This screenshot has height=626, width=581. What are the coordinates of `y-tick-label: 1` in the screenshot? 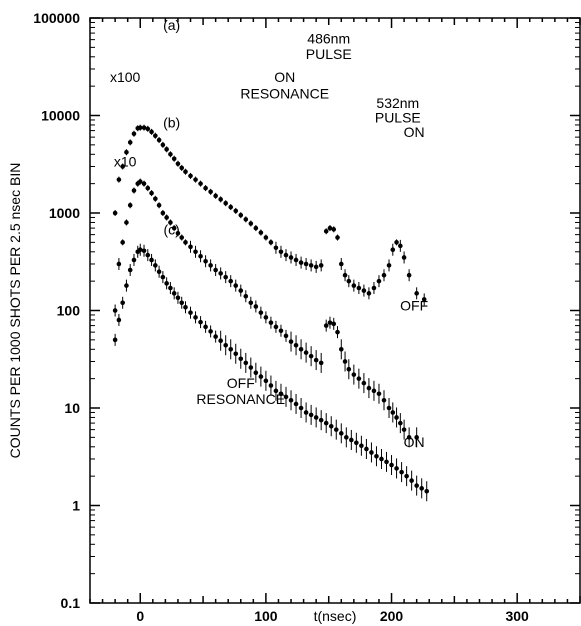 It's located at (76, 506).